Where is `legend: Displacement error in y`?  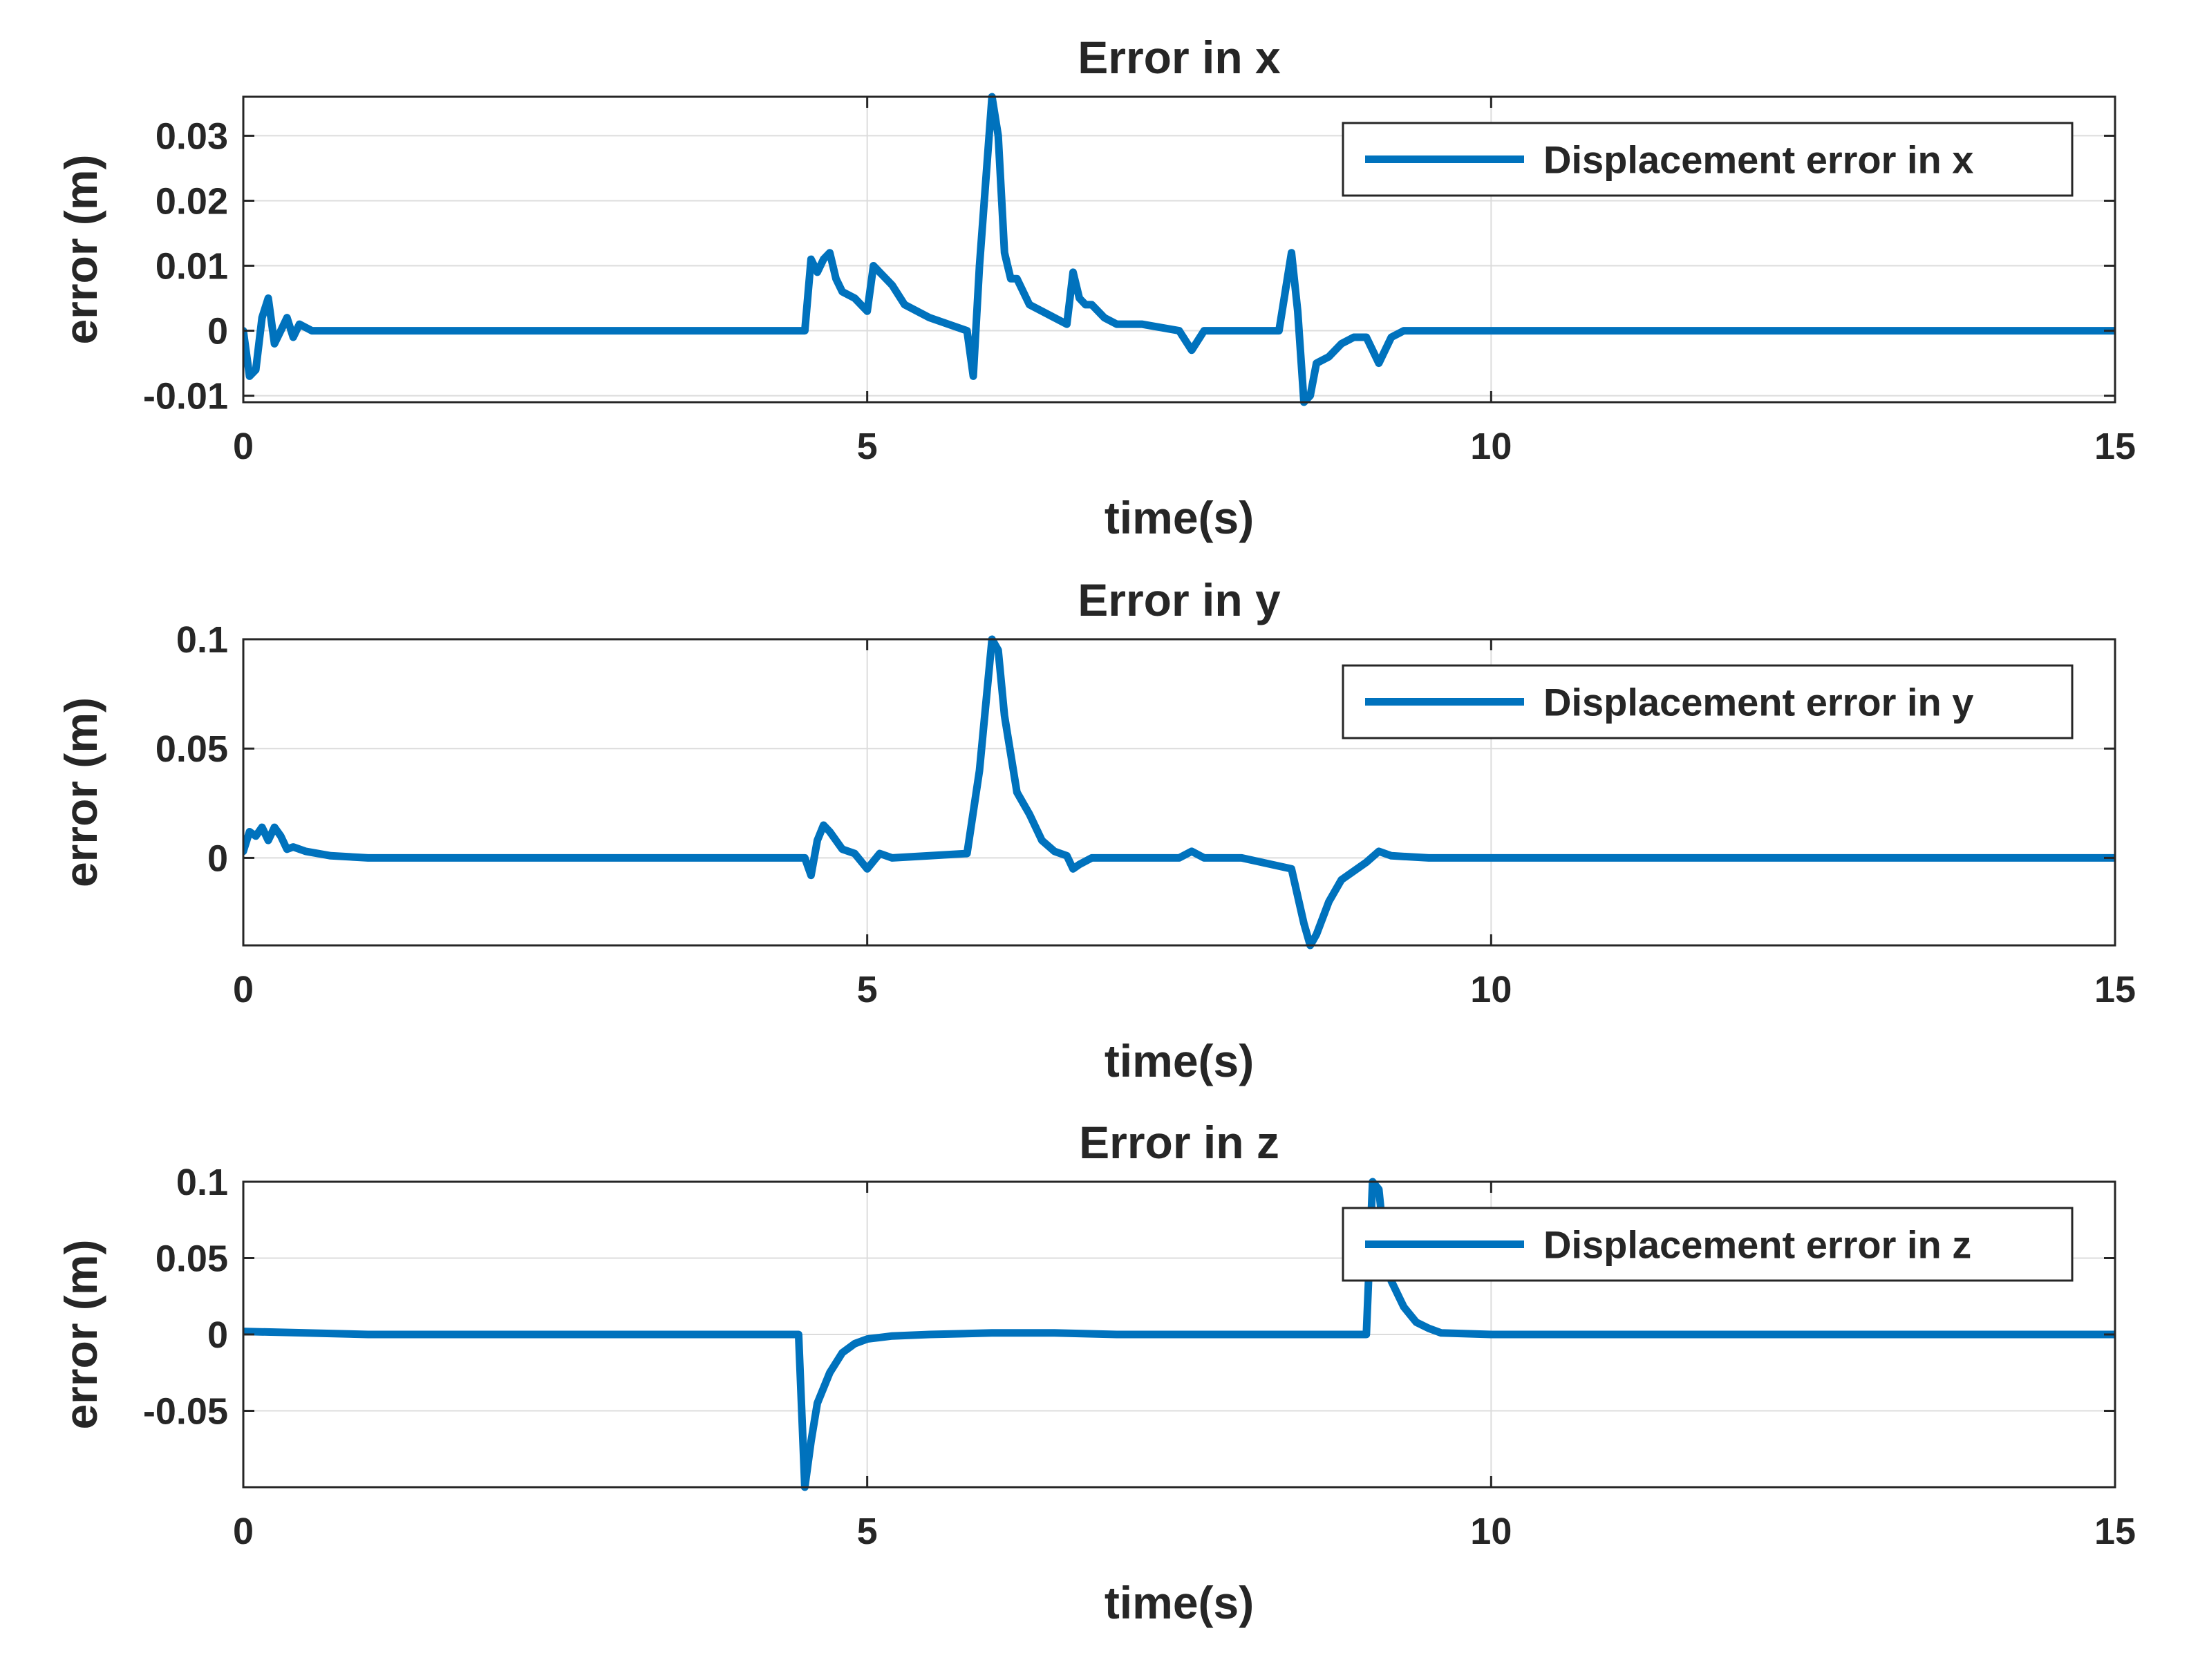
legend: Displacement error in y is located at coordinates (1708, 701).